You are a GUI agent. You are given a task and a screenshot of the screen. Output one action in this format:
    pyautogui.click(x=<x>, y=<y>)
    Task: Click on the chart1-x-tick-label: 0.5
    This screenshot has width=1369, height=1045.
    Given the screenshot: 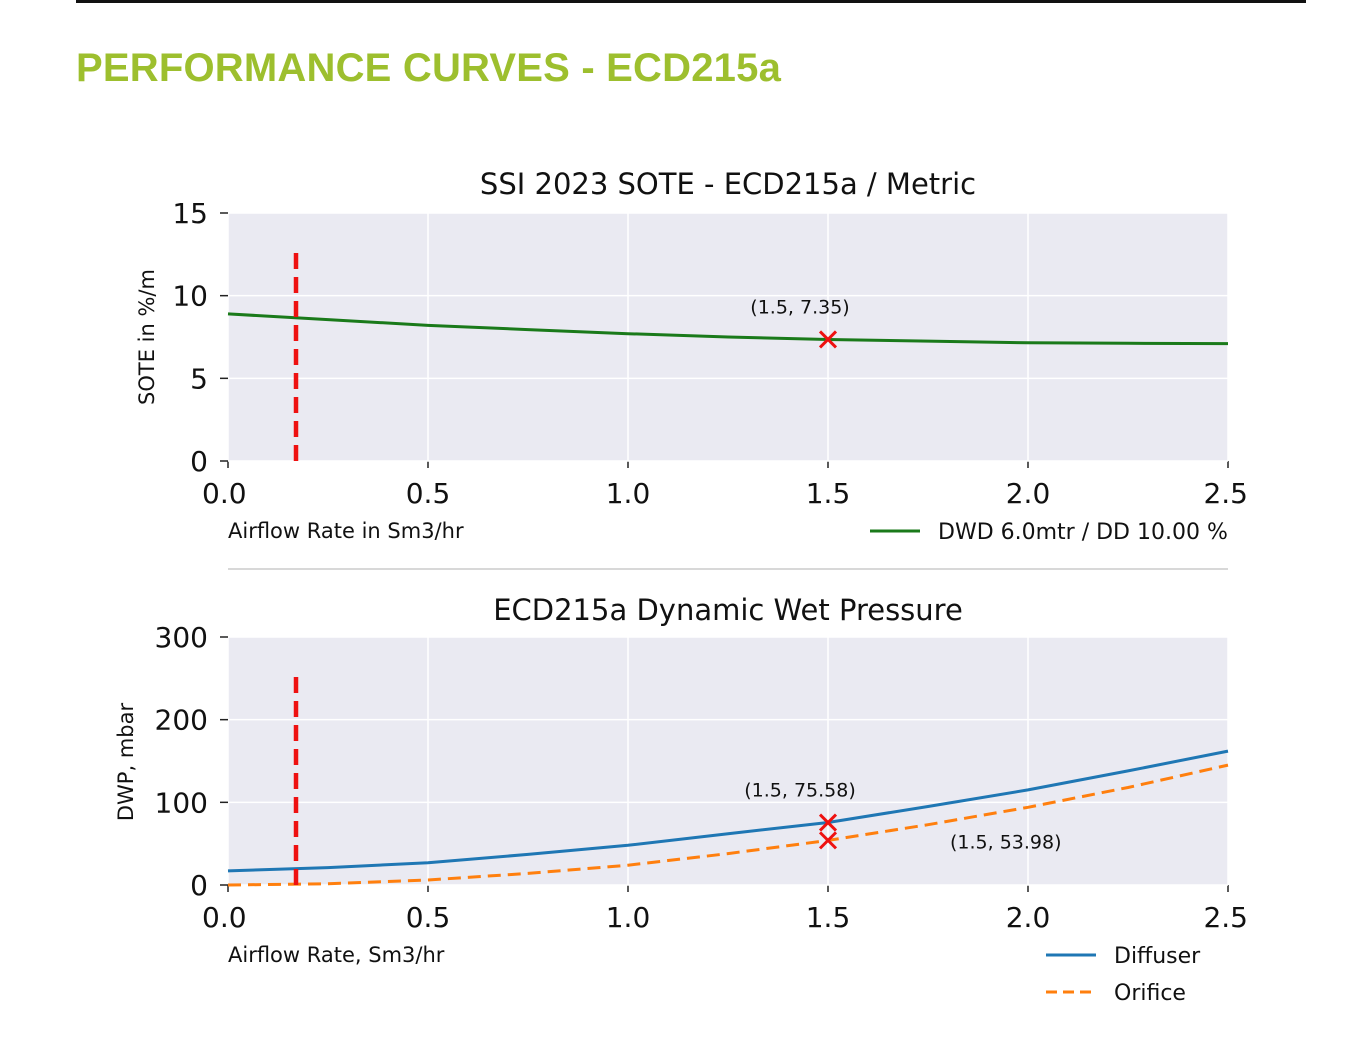 What is the action you would take?
    pyautogui.click(x=428, y=493)
    